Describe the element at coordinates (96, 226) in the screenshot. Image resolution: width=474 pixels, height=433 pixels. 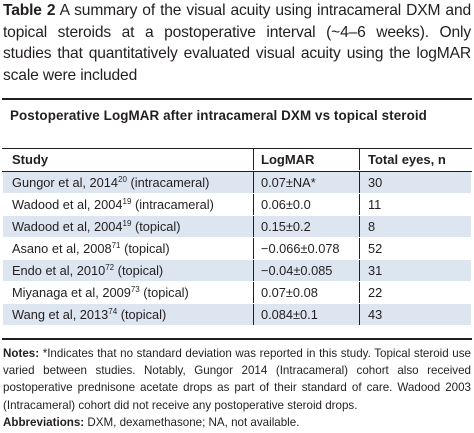
I see `study-cell: Wadood et al, 200419 (topical)` at that location.